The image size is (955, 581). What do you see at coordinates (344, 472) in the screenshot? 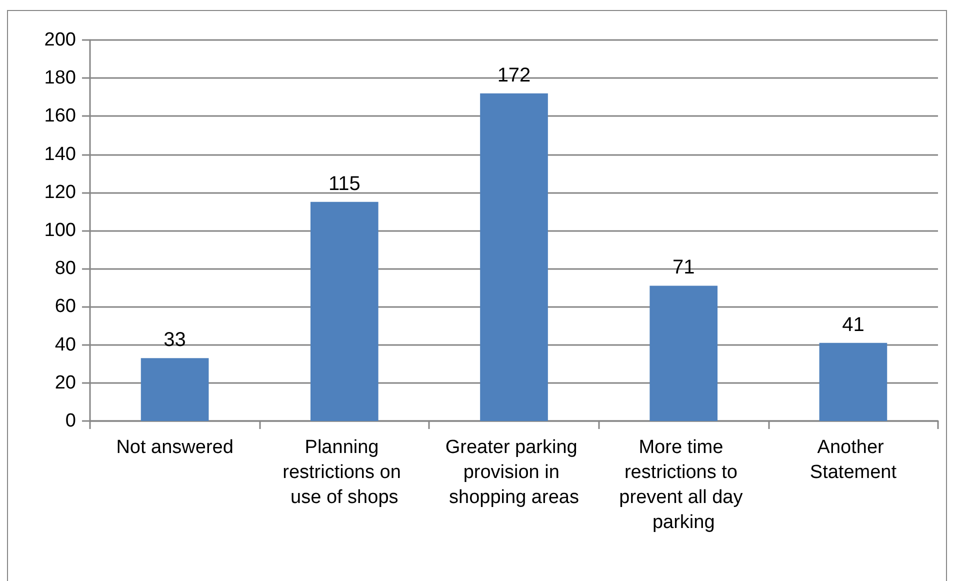
I see `x-tick-label: Planning restrictions on use of shops` at bounding box center [344, 472].